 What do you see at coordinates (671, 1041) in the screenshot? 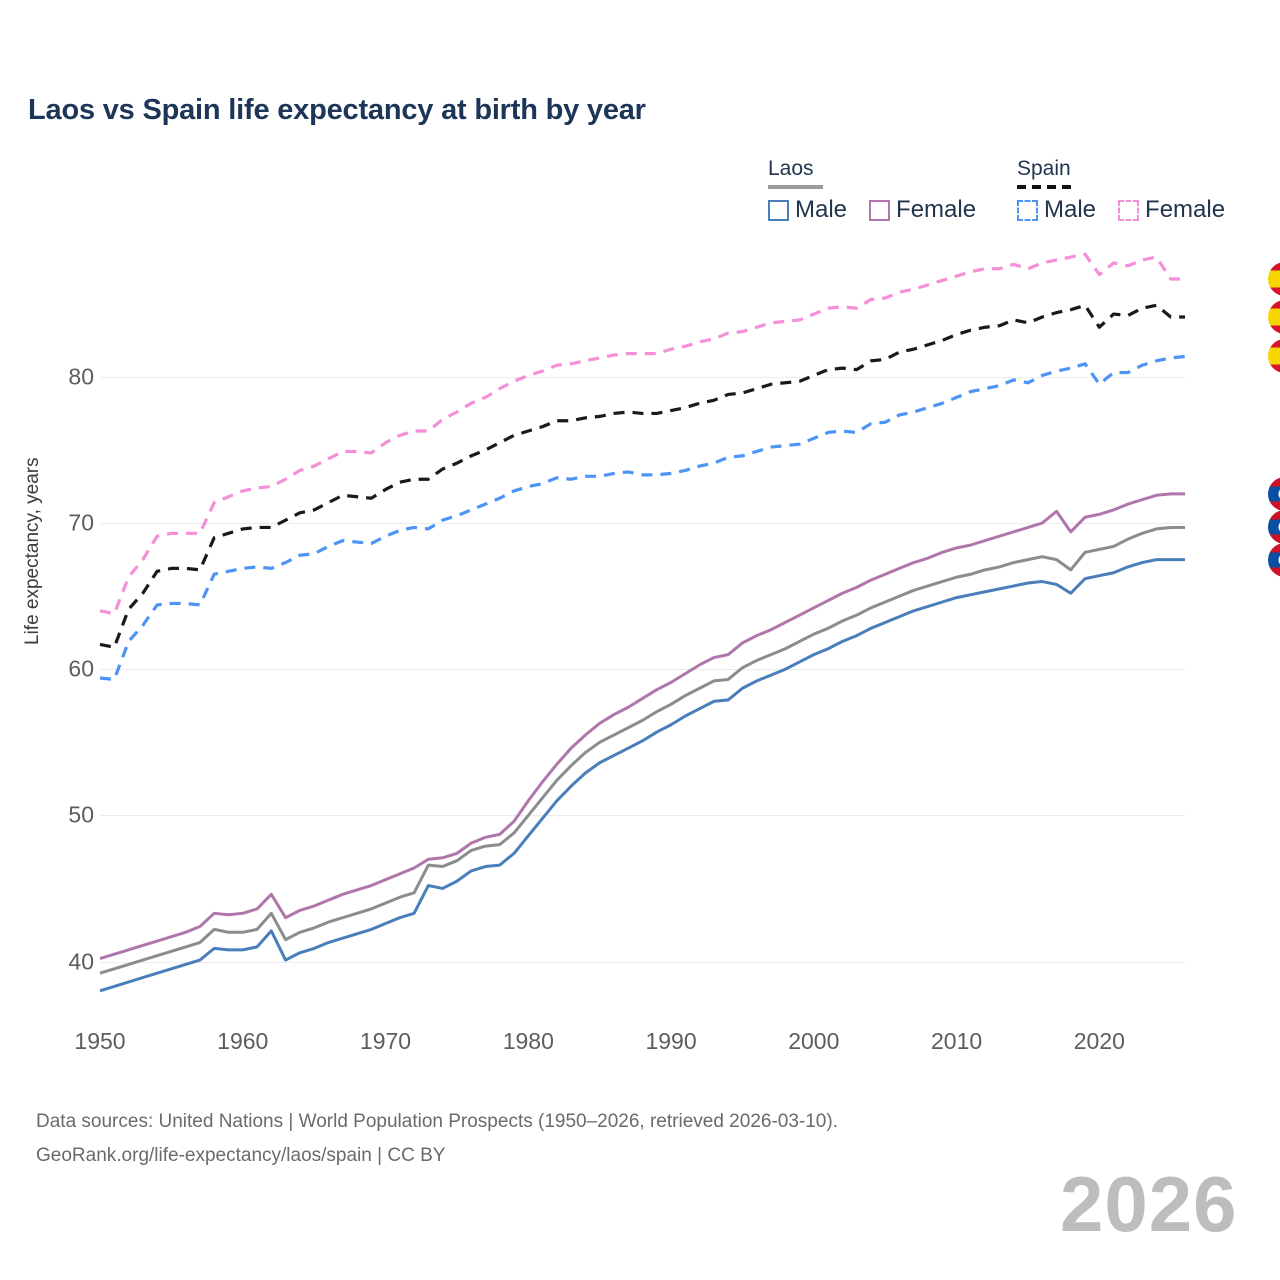
I see `x-axis-tick-label: 1990` at bounding box center [671, 1041].